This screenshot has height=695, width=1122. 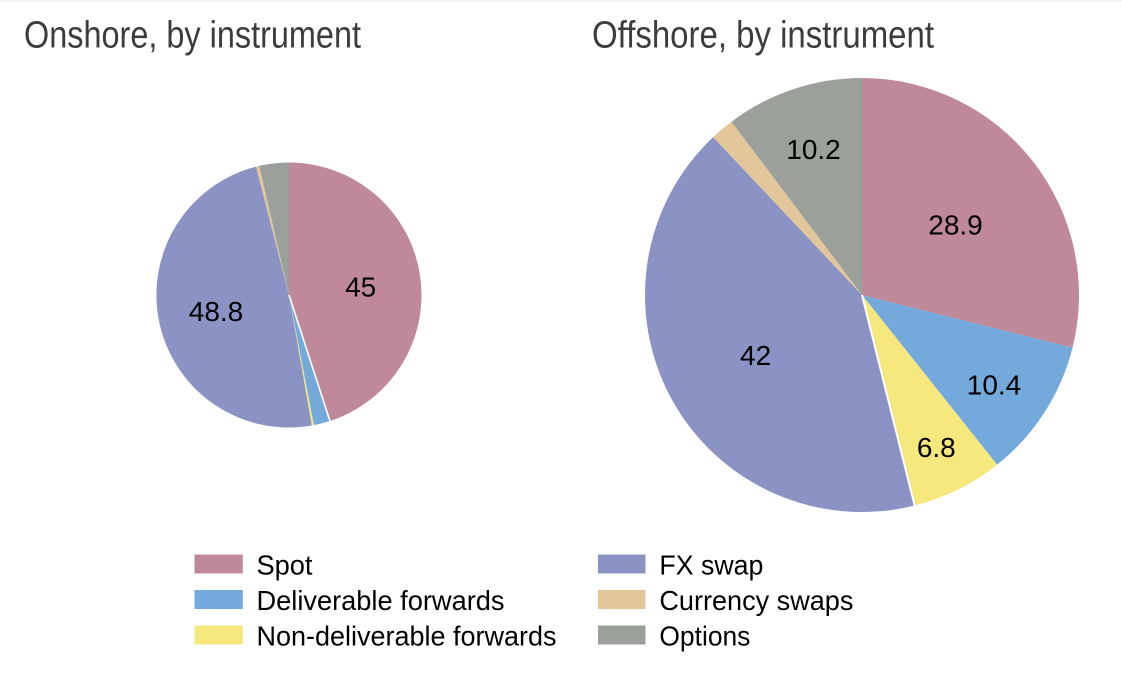 I want to click on svg-text: 28.9, so click(x=955, y=225).